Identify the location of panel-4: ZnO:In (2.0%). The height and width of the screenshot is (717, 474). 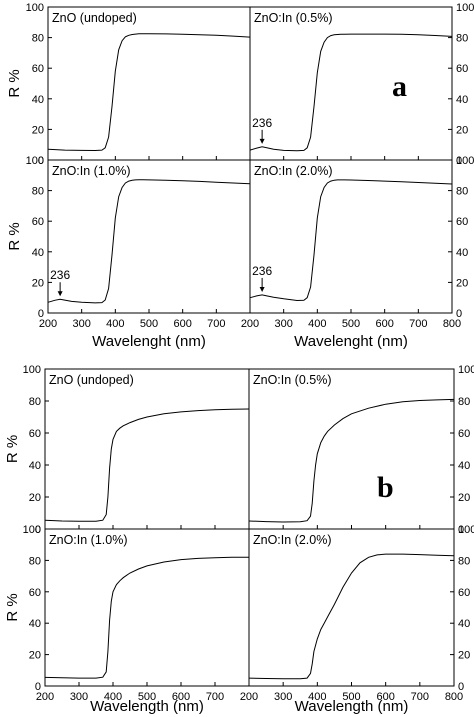
(351, 607).